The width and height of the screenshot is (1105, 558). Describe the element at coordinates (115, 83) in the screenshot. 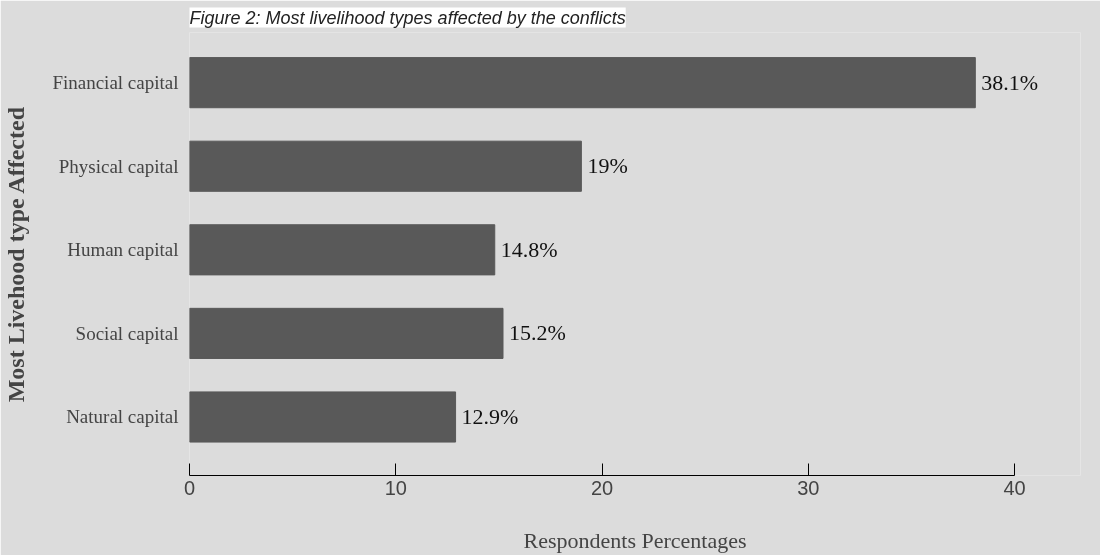

I see `y-tick-label: Financial capital` at that location.